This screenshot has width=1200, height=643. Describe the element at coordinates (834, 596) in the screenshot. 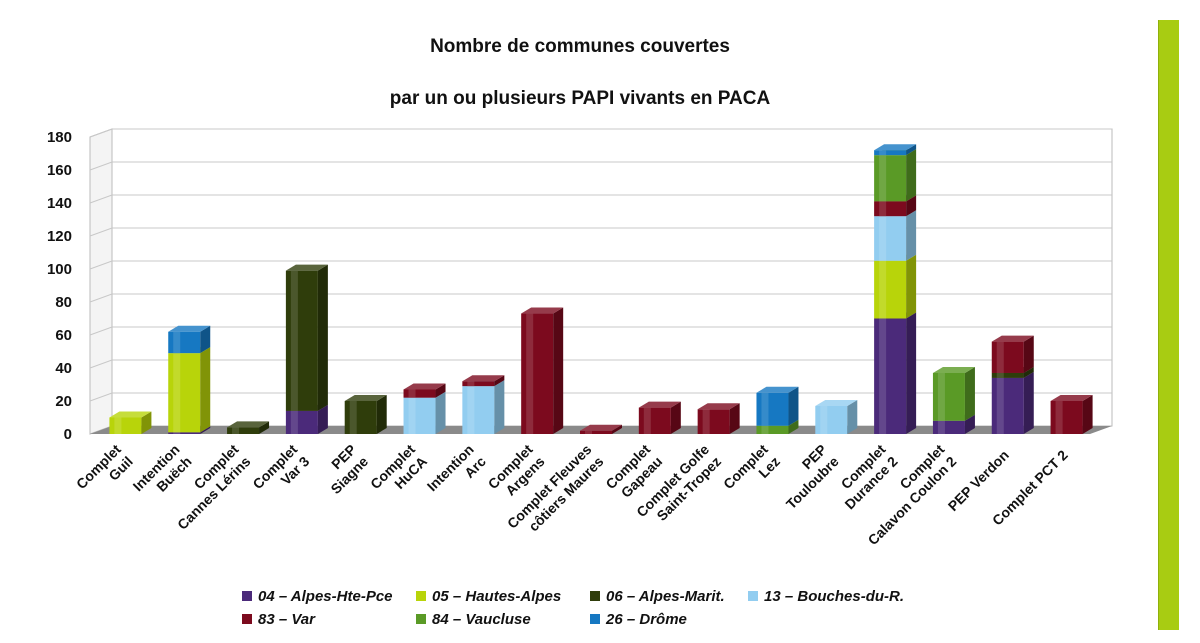

I see `legend-label: 13 – Bouches-du-R.` at that location.